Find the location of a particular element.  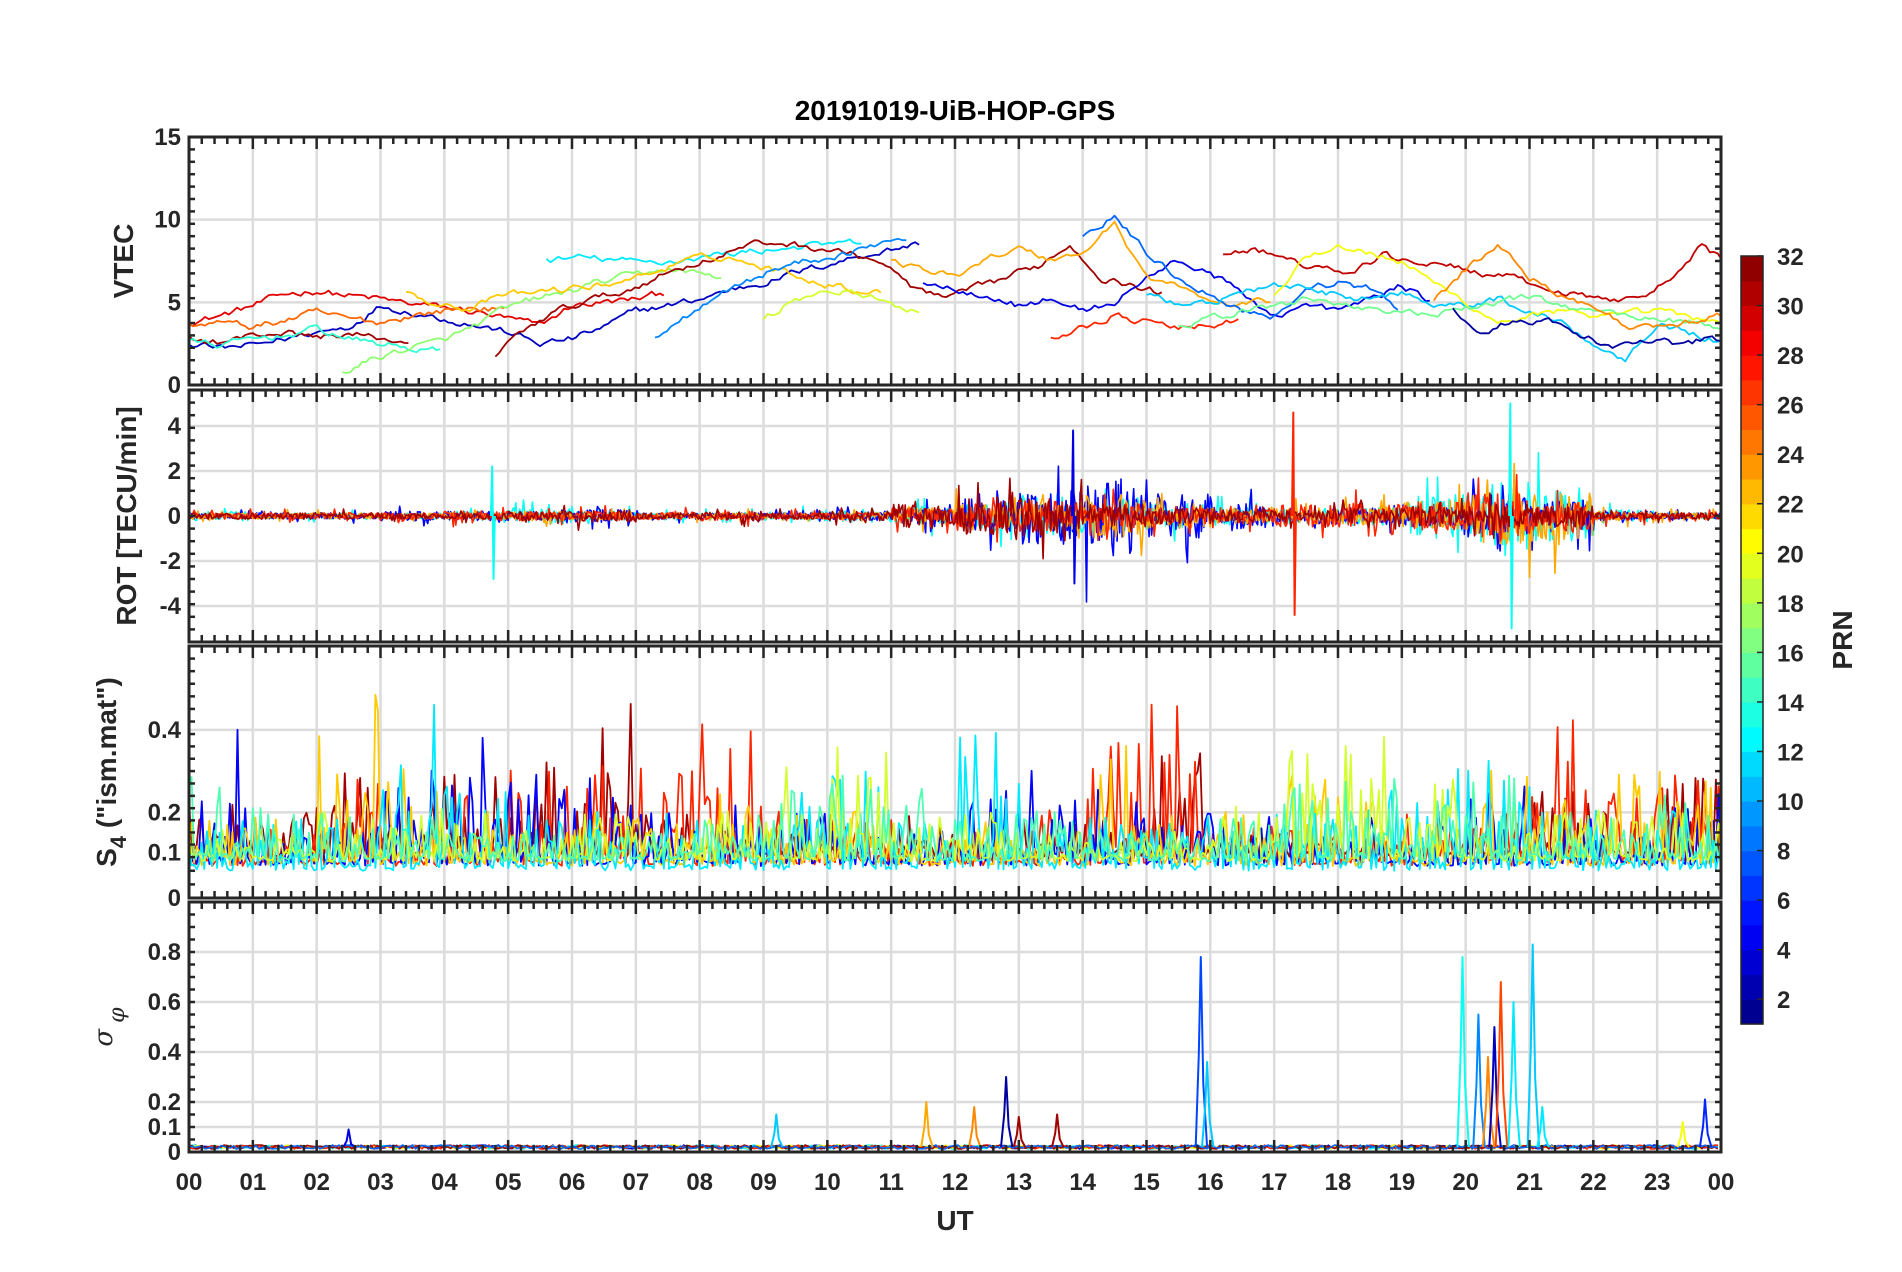

x-tick-label: 10 is located at coordinates (827, 1182).